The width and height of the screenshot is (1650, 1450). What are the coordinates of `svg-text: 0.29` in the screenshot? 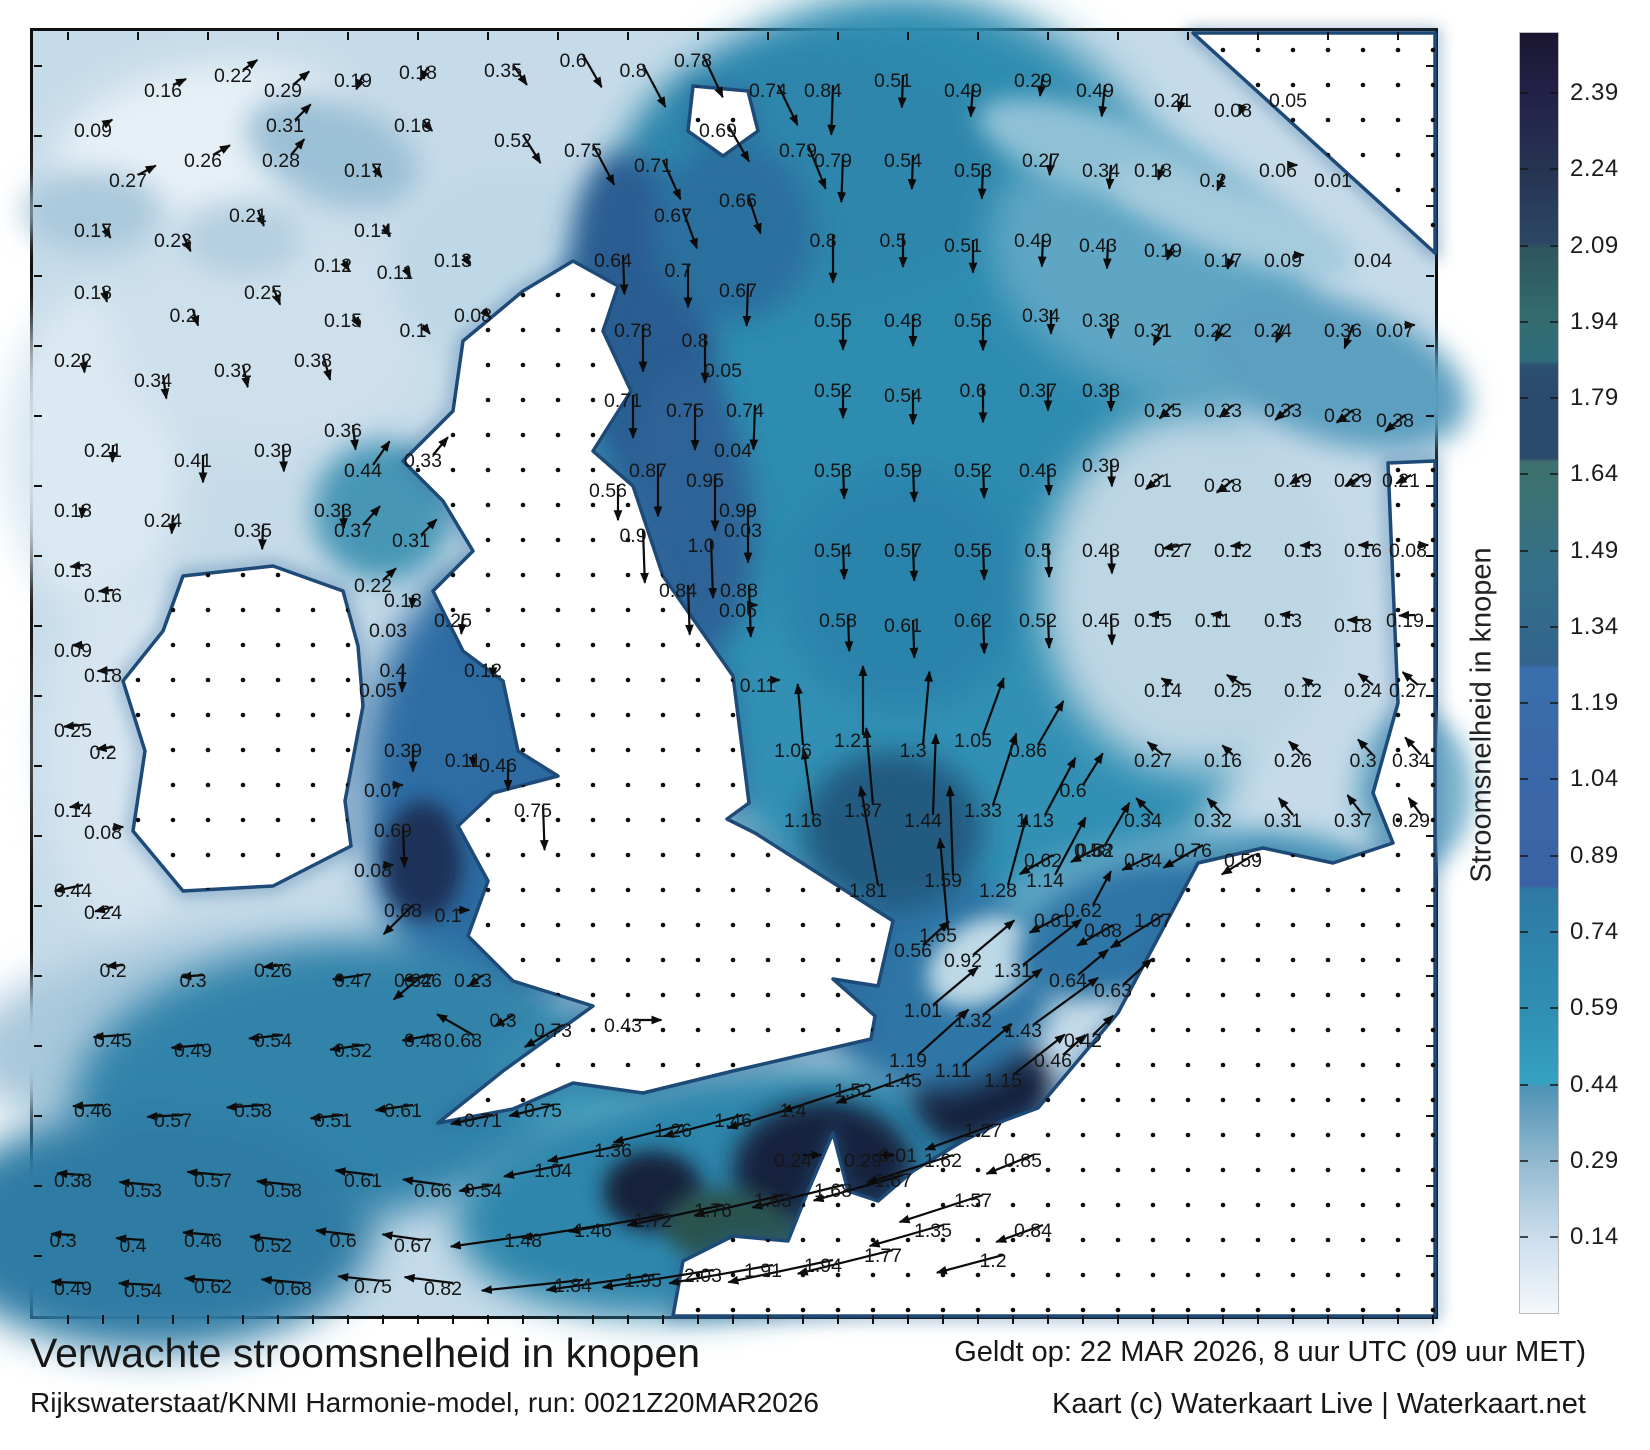 It's located at (1033, 81).